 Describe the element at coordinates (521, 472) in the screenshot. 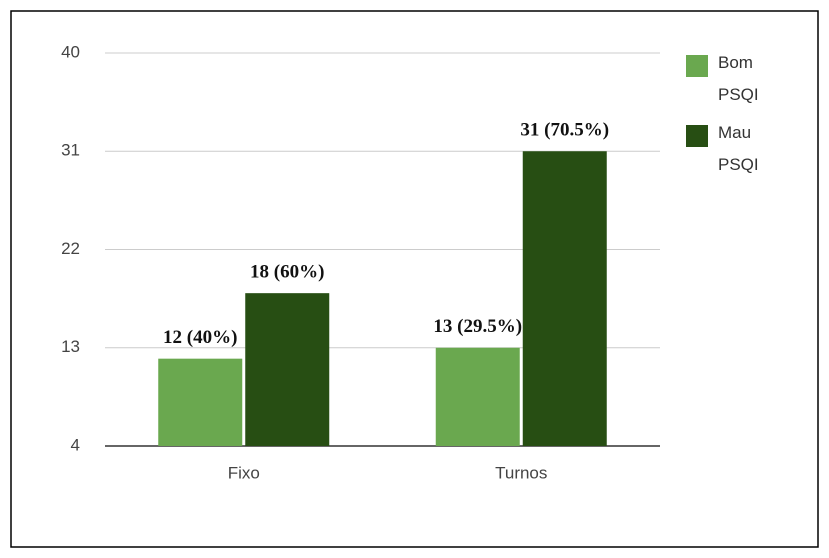

I see `x-tick-label: Turnos` at that location.